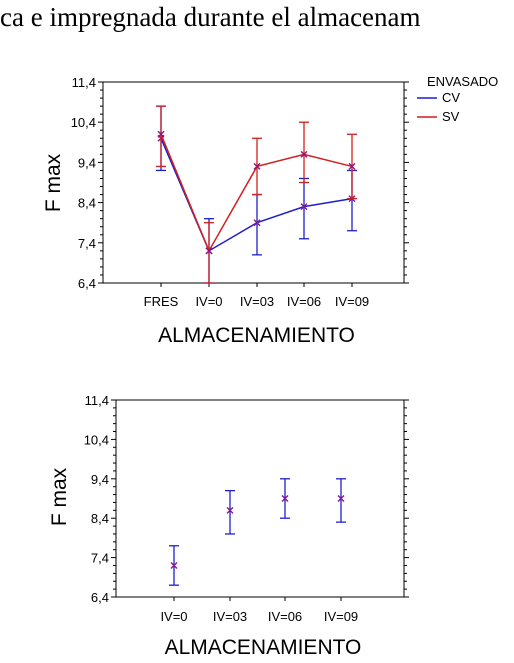 The width and height of the screenshot is (514, 663). What do you see at coordinates (451, 116) in the screenshot?
I see `legend-label-sv: SV` at bounding box center [451, 116].